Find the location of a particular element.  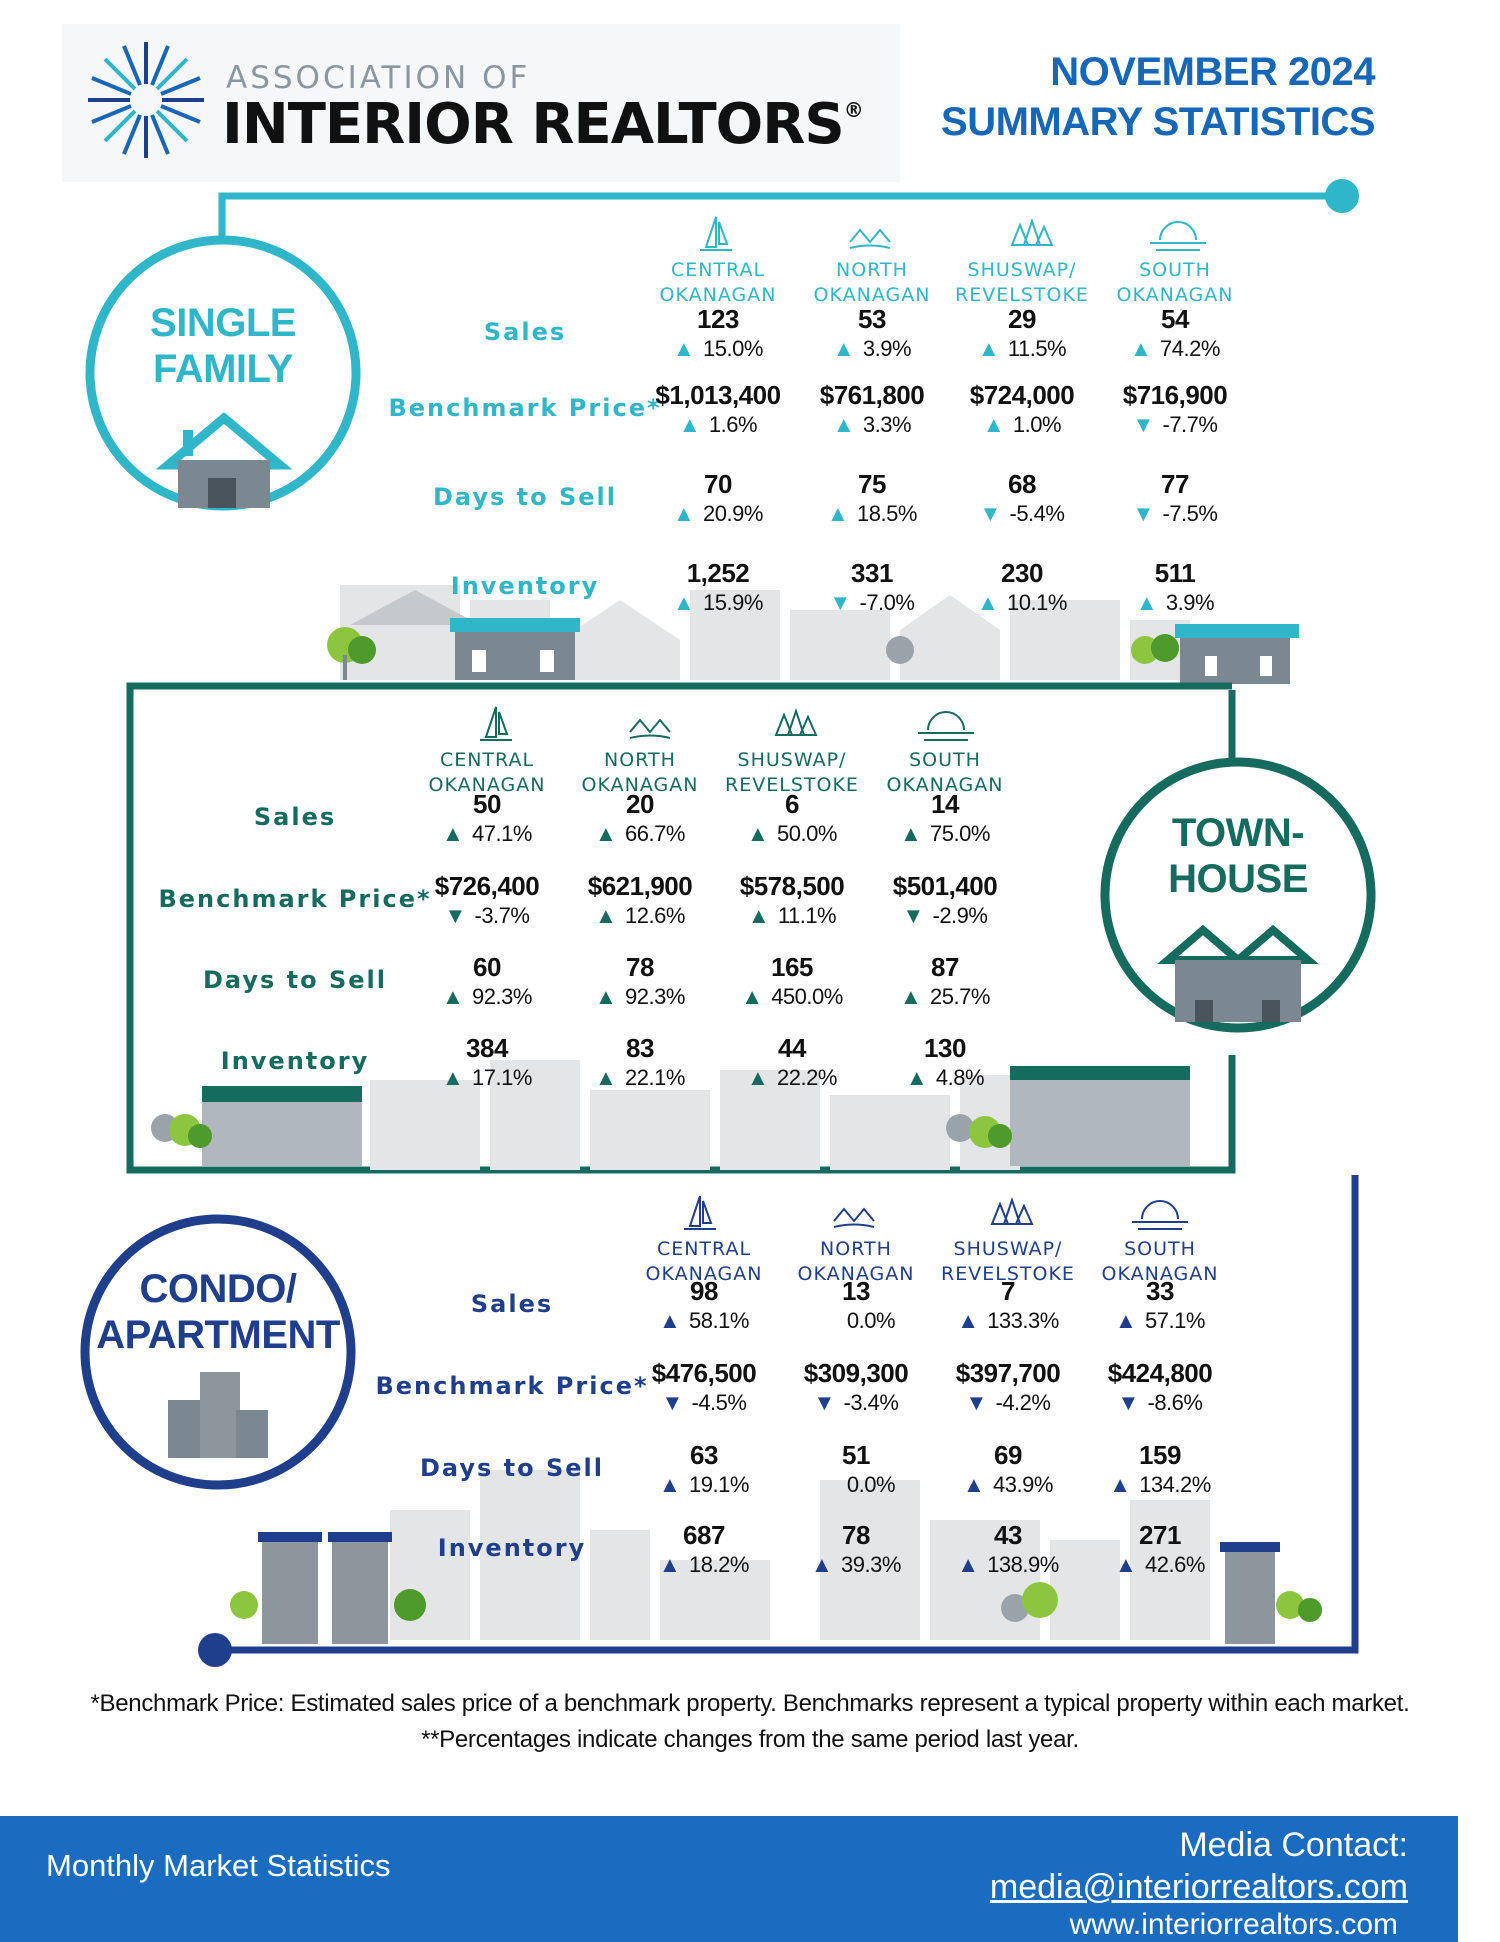

stat-cell-benchmark: $761,800 ▲ 3.3% is located at coordinates (872, 410).